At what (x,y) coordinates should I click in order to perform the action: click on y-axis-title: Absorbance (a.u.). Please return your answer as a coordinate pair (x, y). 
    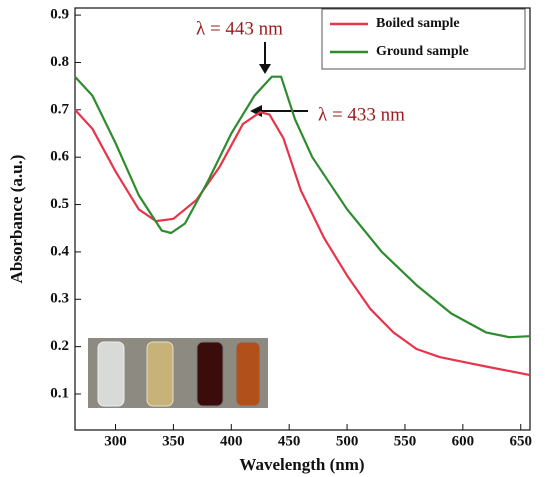
    Looking at the image, I should click on (16, 219).